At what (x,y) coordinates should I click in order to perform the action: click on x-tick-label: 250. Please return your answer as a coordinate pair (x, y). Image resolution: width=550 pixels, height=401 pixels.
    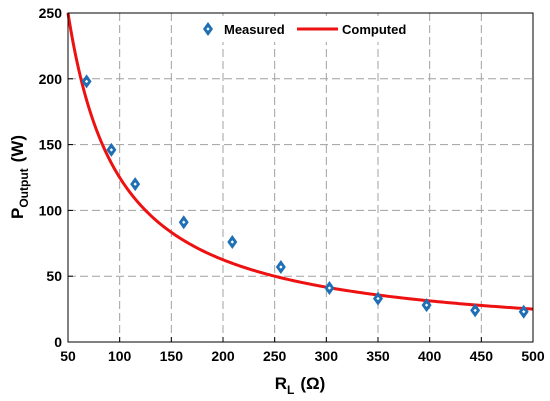
    Looking at the image, I should click on (275, 356).